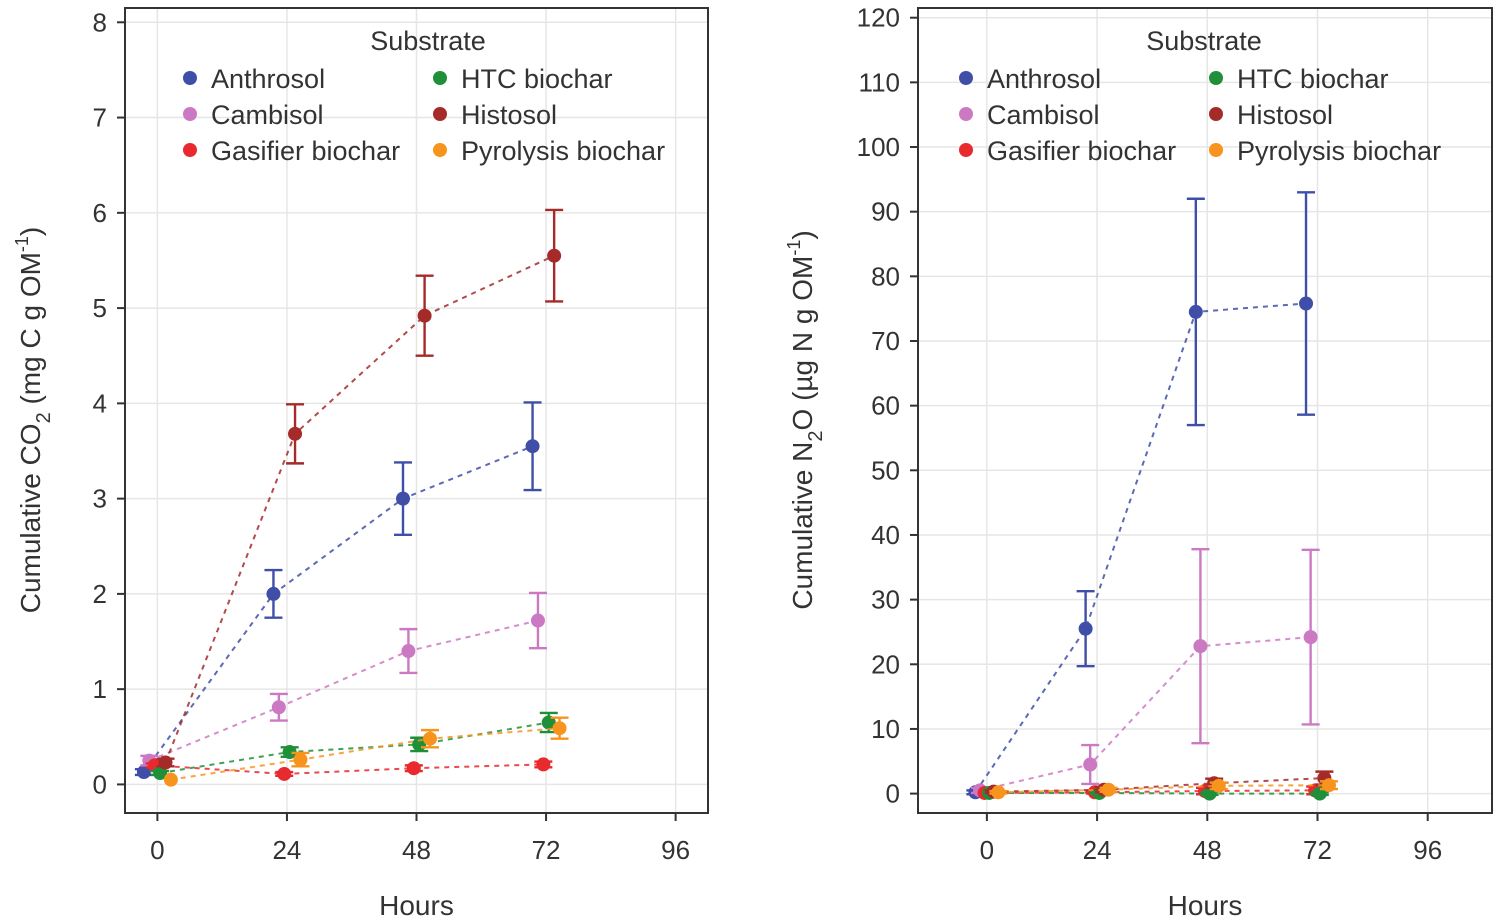  I want to click on legend-label: Histosol, so click(509, 115).